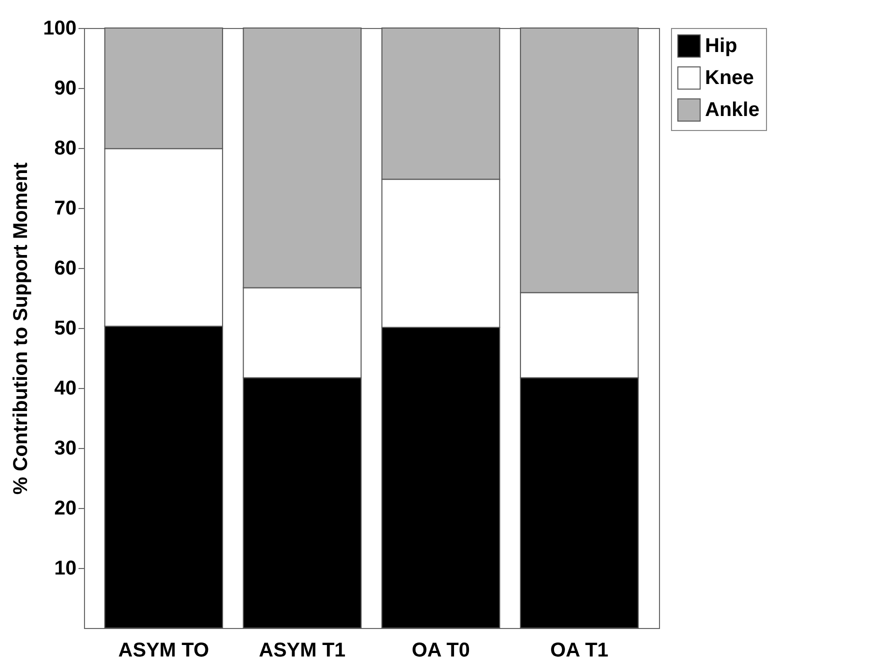 This screenshot has height=667, width=894. Describe the element at coordinates (65, 569) in the screenshot. I see `y-tick-label: 10` at that location.